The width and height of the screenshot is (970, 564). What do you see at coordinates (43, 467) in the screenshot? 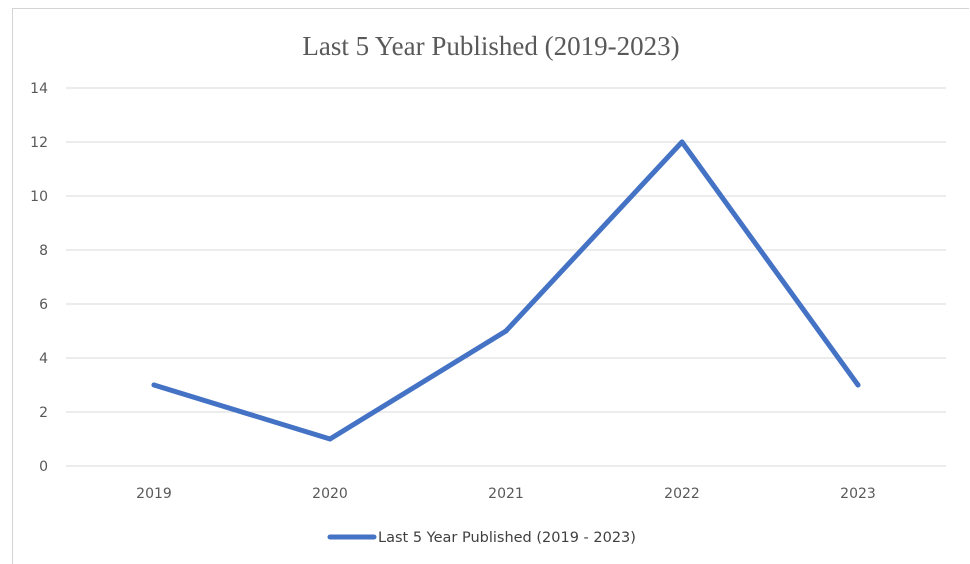
I see `y-tick-label: 0` at bounding box center [43, 467].